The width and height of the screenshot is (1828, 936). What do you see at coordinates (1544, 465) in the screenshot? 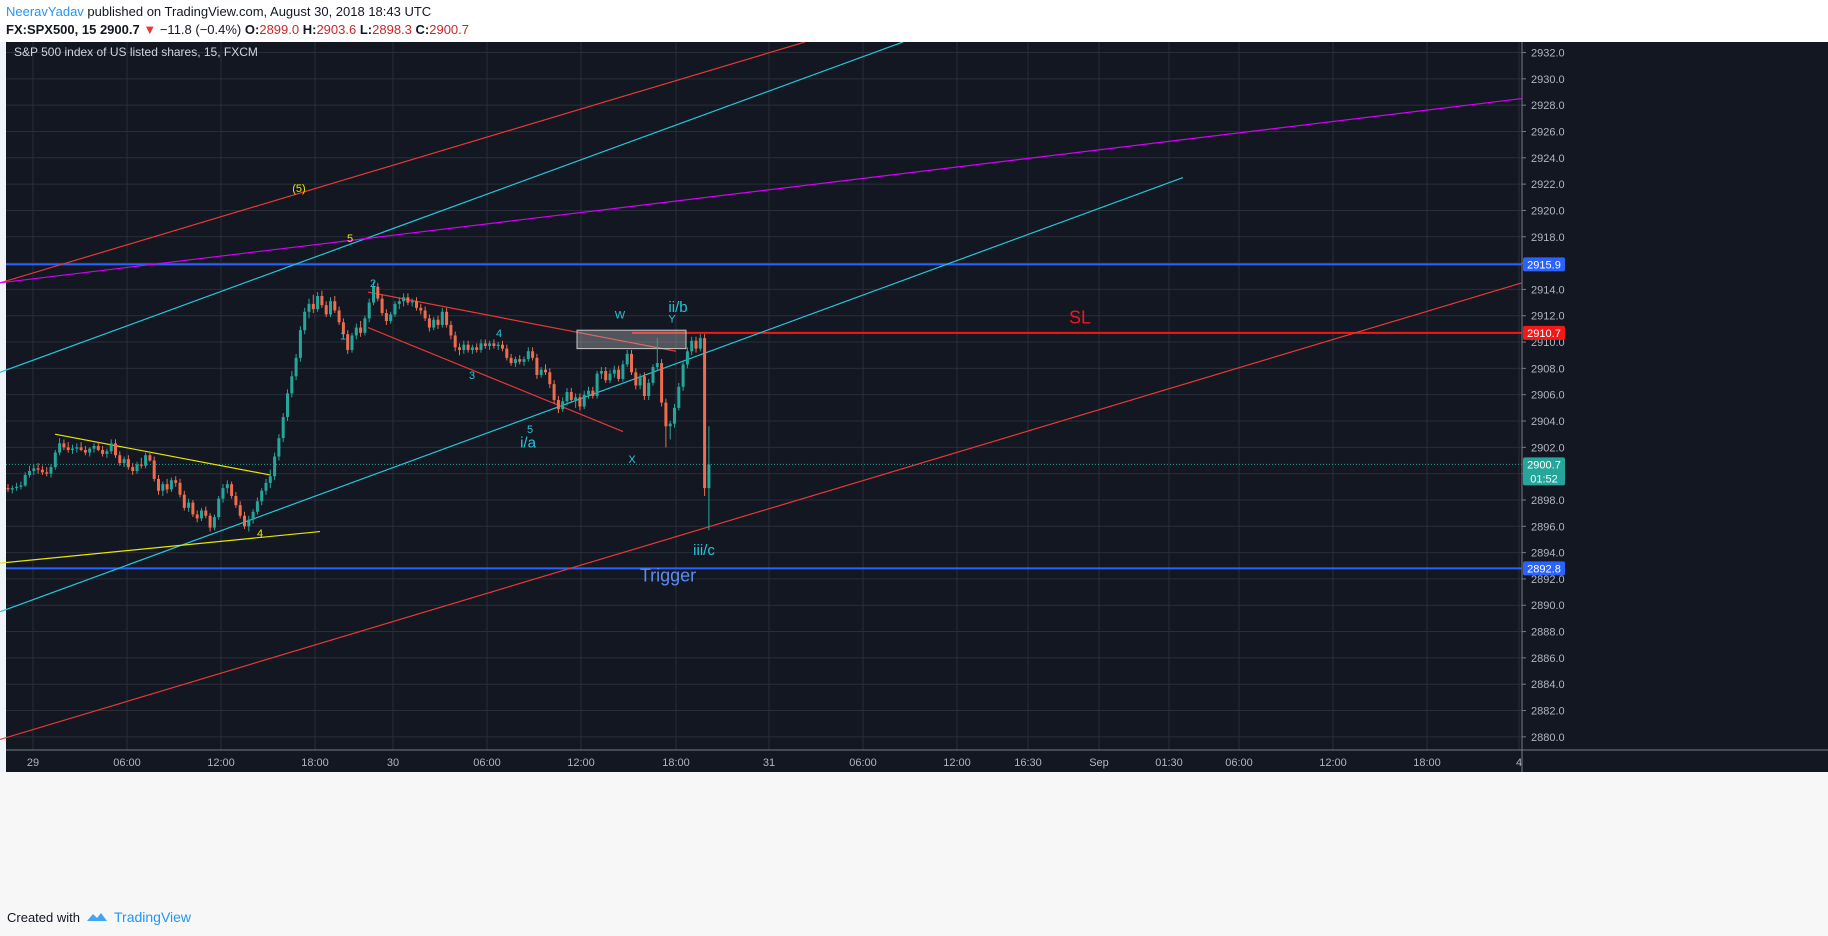
I see `price-tag-label: 2900.7` at bounding box center [1544, 465].